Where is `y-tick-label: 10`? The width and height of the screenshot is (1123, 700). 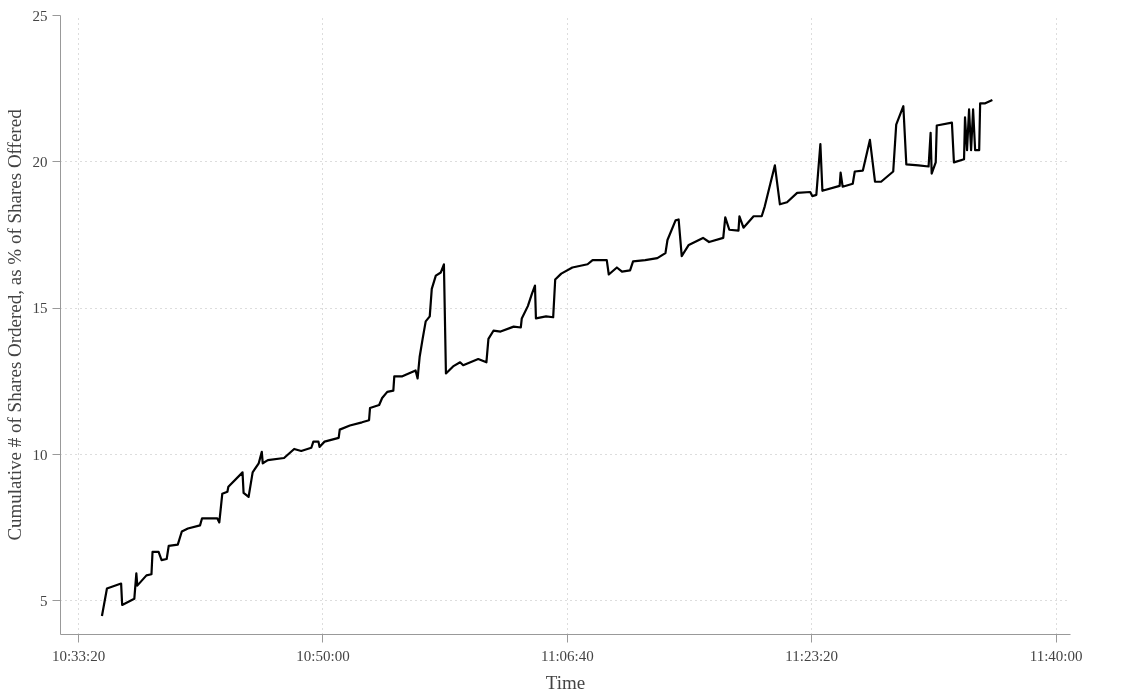
y-tick-label: 10 is located at coordinates (40, 454).